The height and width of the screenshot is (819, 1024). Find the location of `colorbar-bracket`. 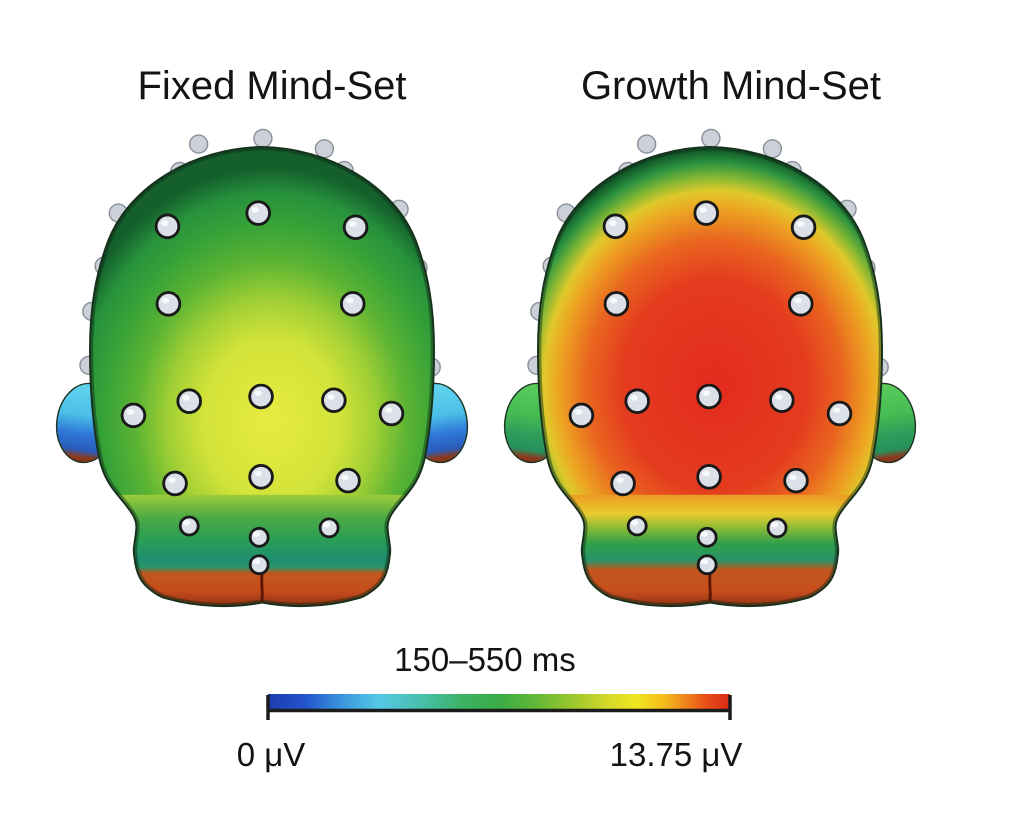

colorbar-bracket is located at coordinates (499, 707).